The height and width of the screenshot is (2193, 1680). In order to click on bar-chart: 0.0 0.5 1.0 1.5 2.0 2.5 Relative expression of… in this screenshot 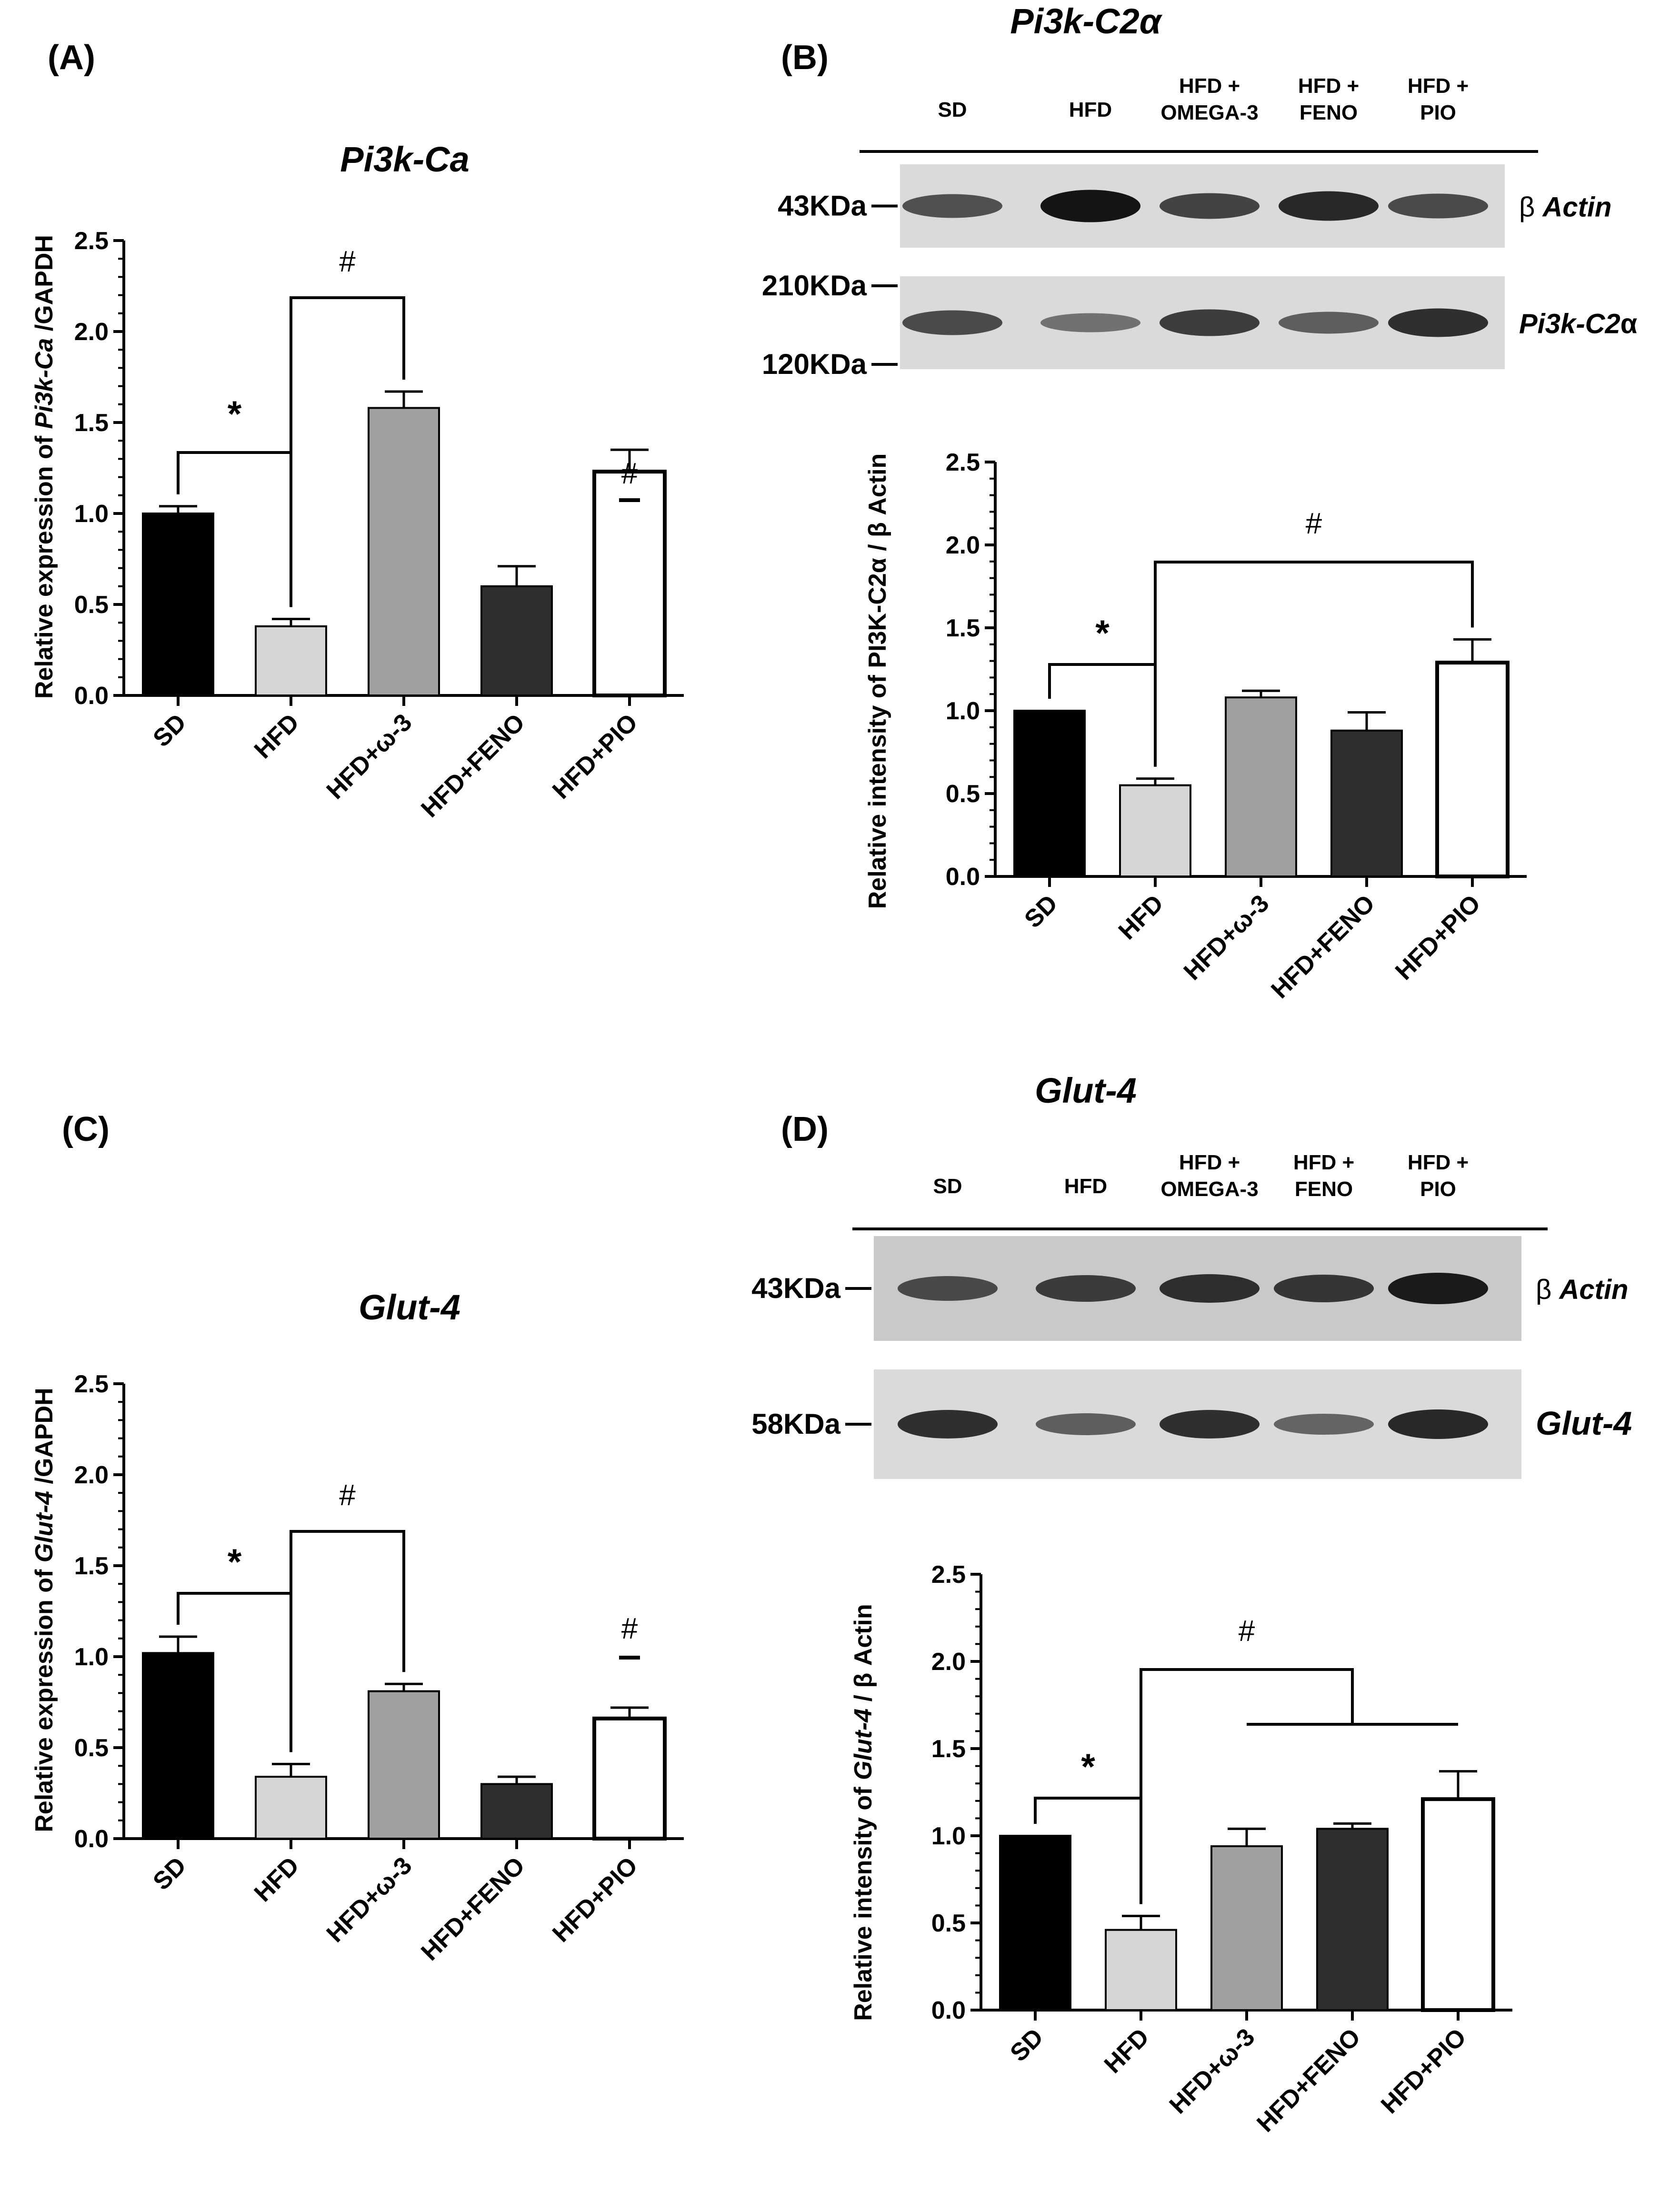, I will do `click(357, 1668)`.